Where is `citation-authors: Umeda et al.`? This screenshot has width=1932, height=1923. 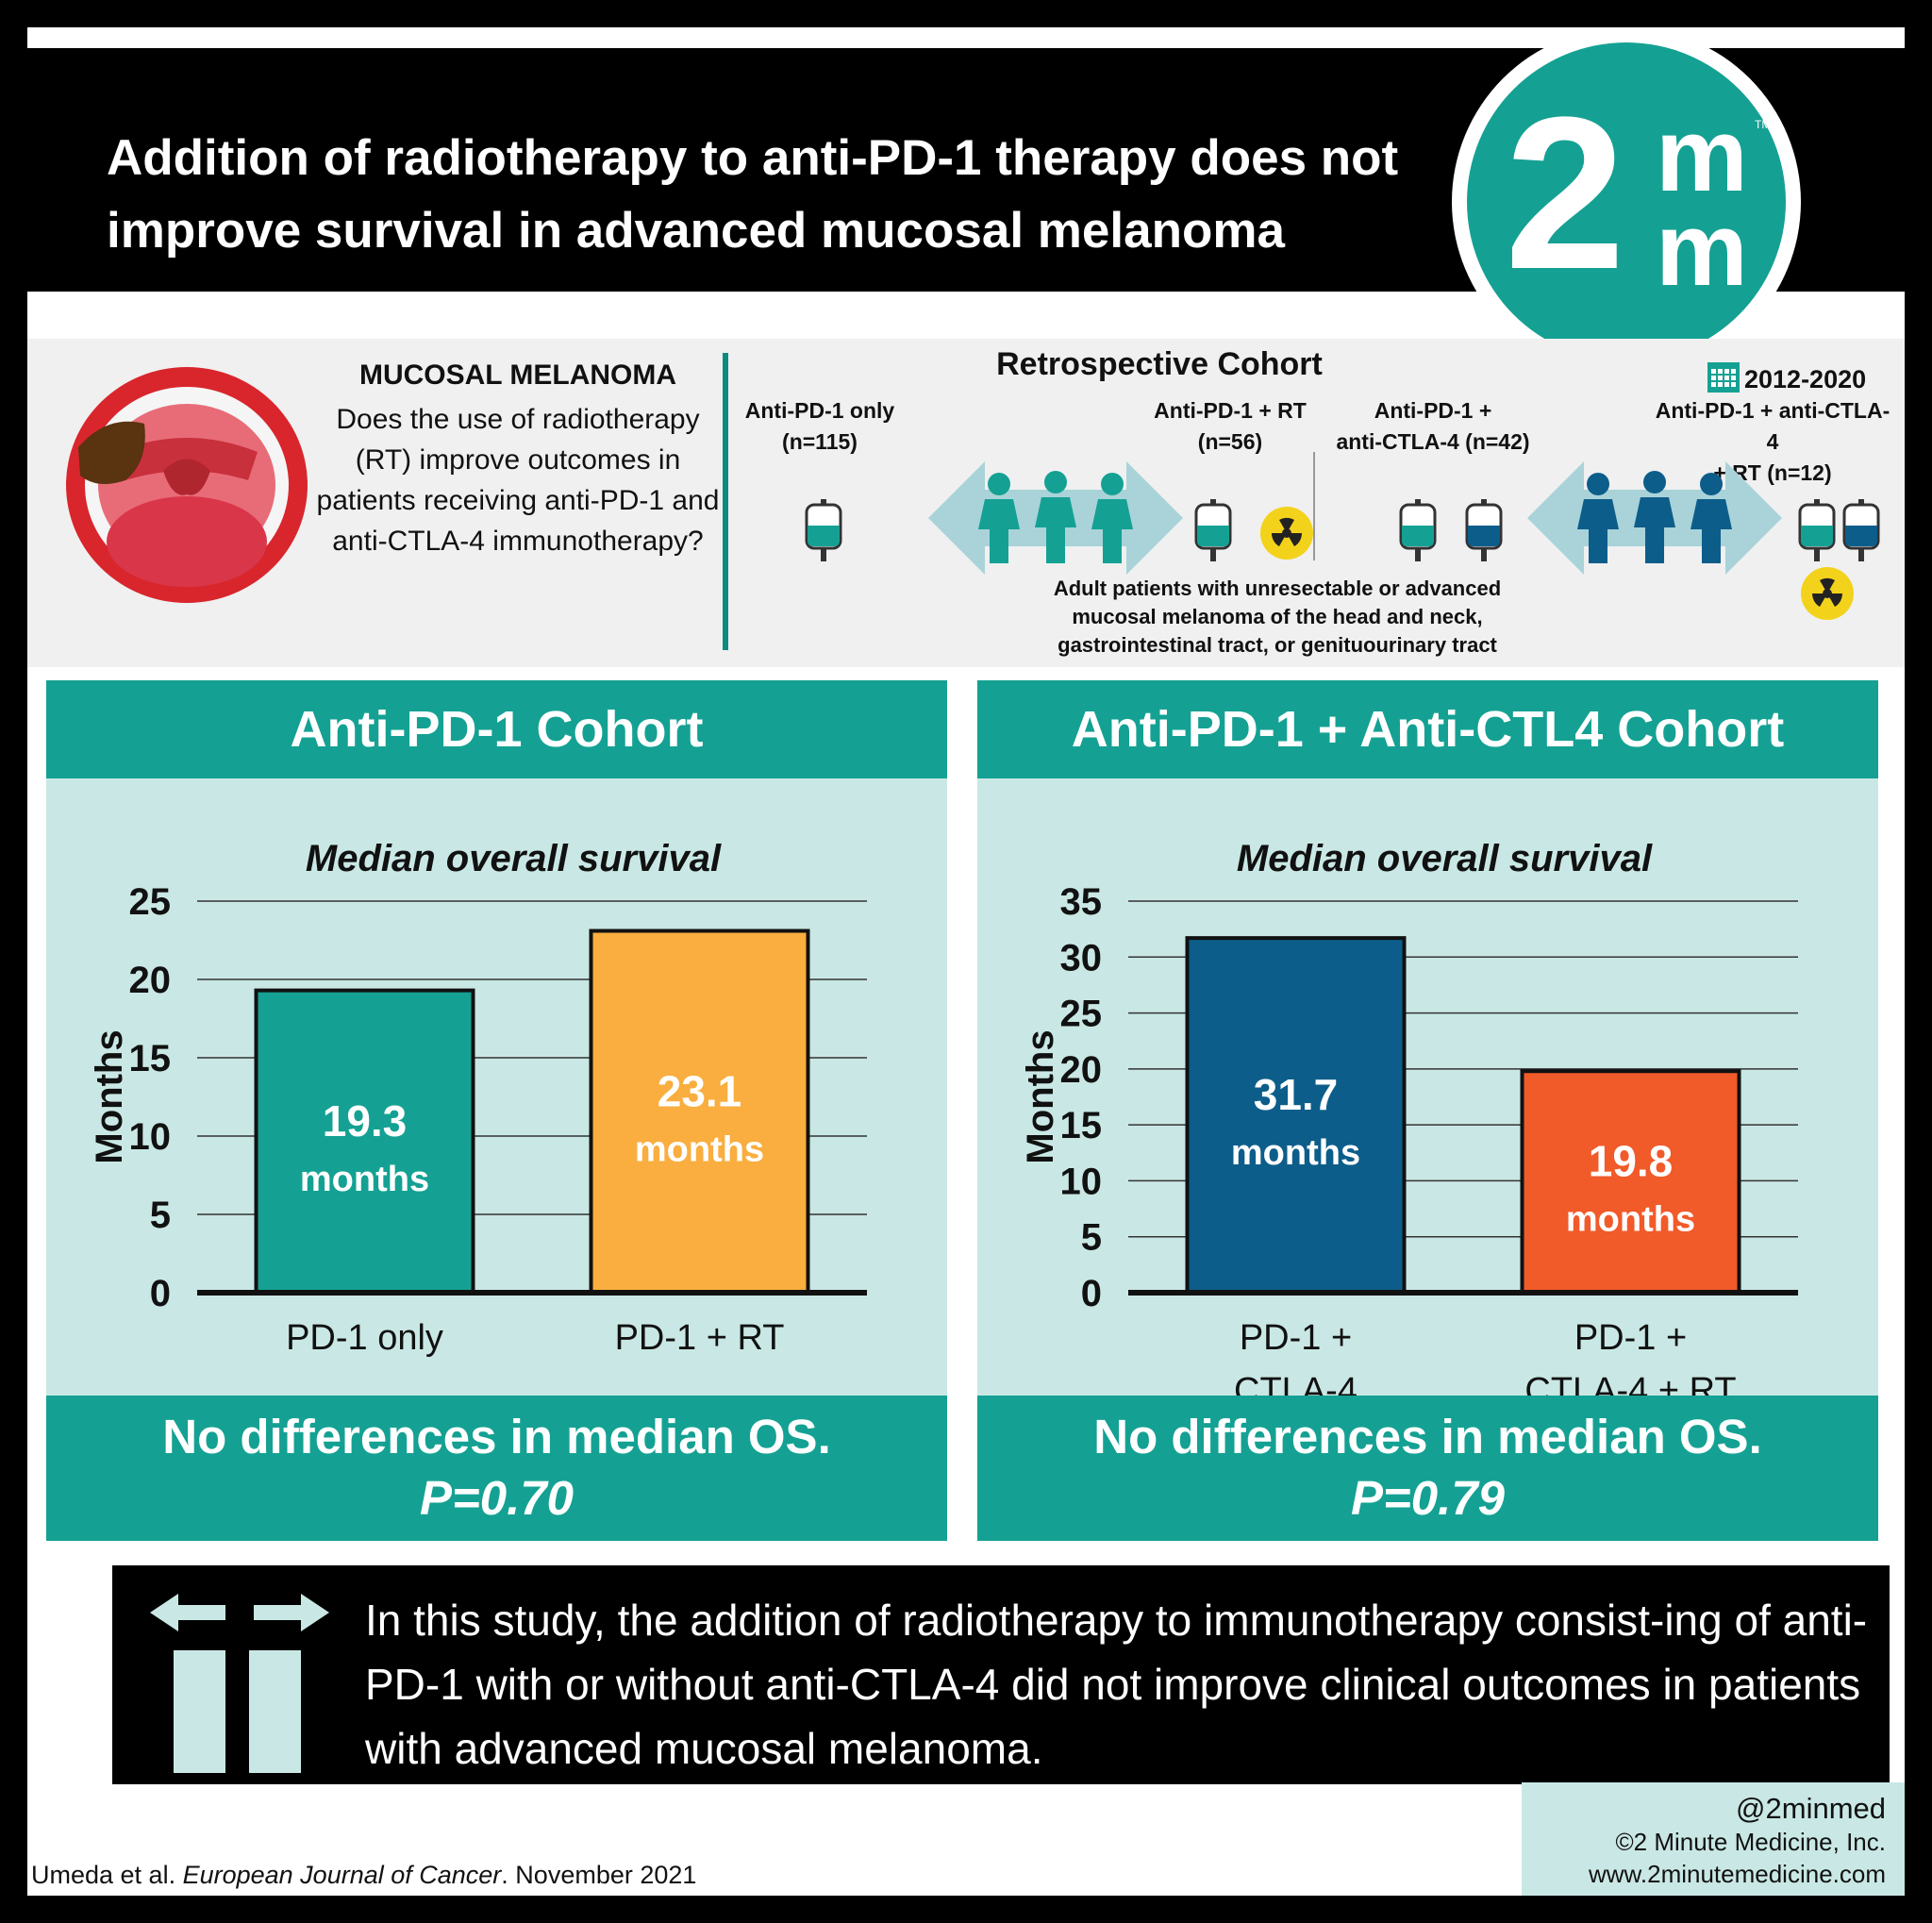 citation-authors: Umeda et al. is located at coordinates (107, 1875).